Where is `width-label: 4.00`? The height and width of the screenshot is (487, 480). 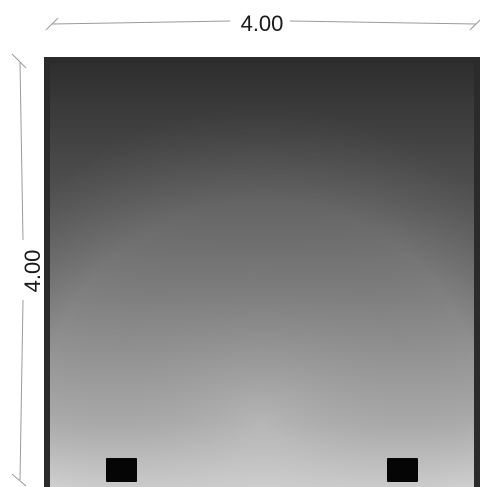
width-label: 4.00 is located at coordinates (262, 23).